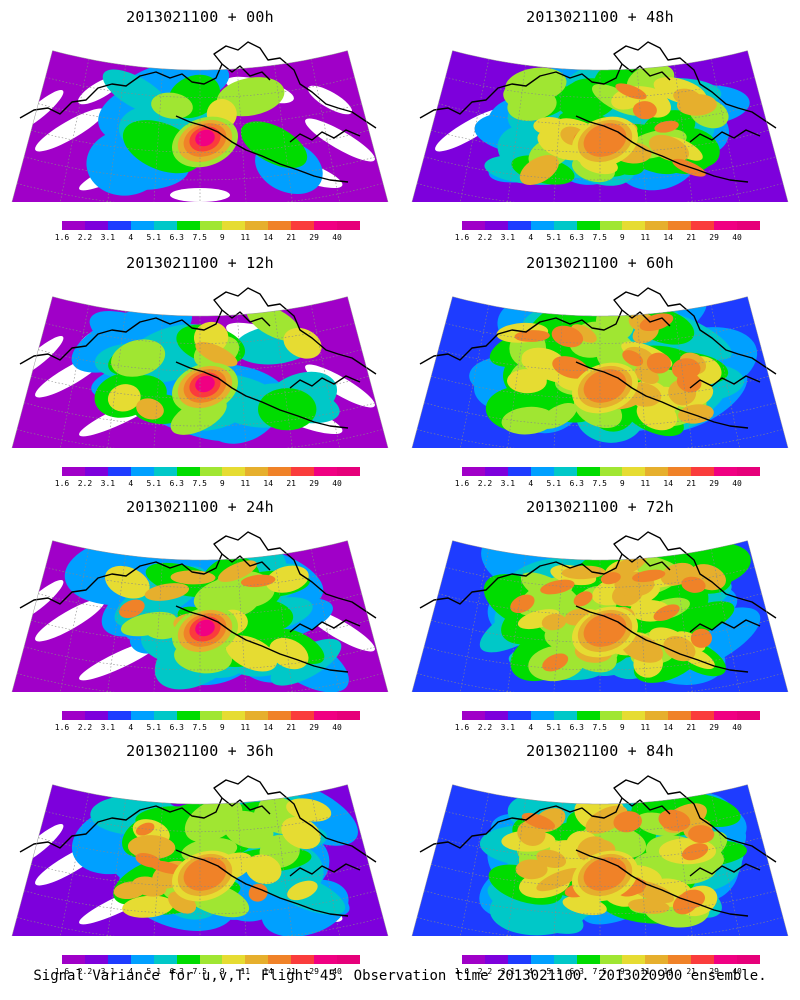 The width and height of the screenshot is (800, 1000). Describe the element at coordinates (600, 507) in the screenshot. I see `panel-title: 2013021100 + 72h` at that location.